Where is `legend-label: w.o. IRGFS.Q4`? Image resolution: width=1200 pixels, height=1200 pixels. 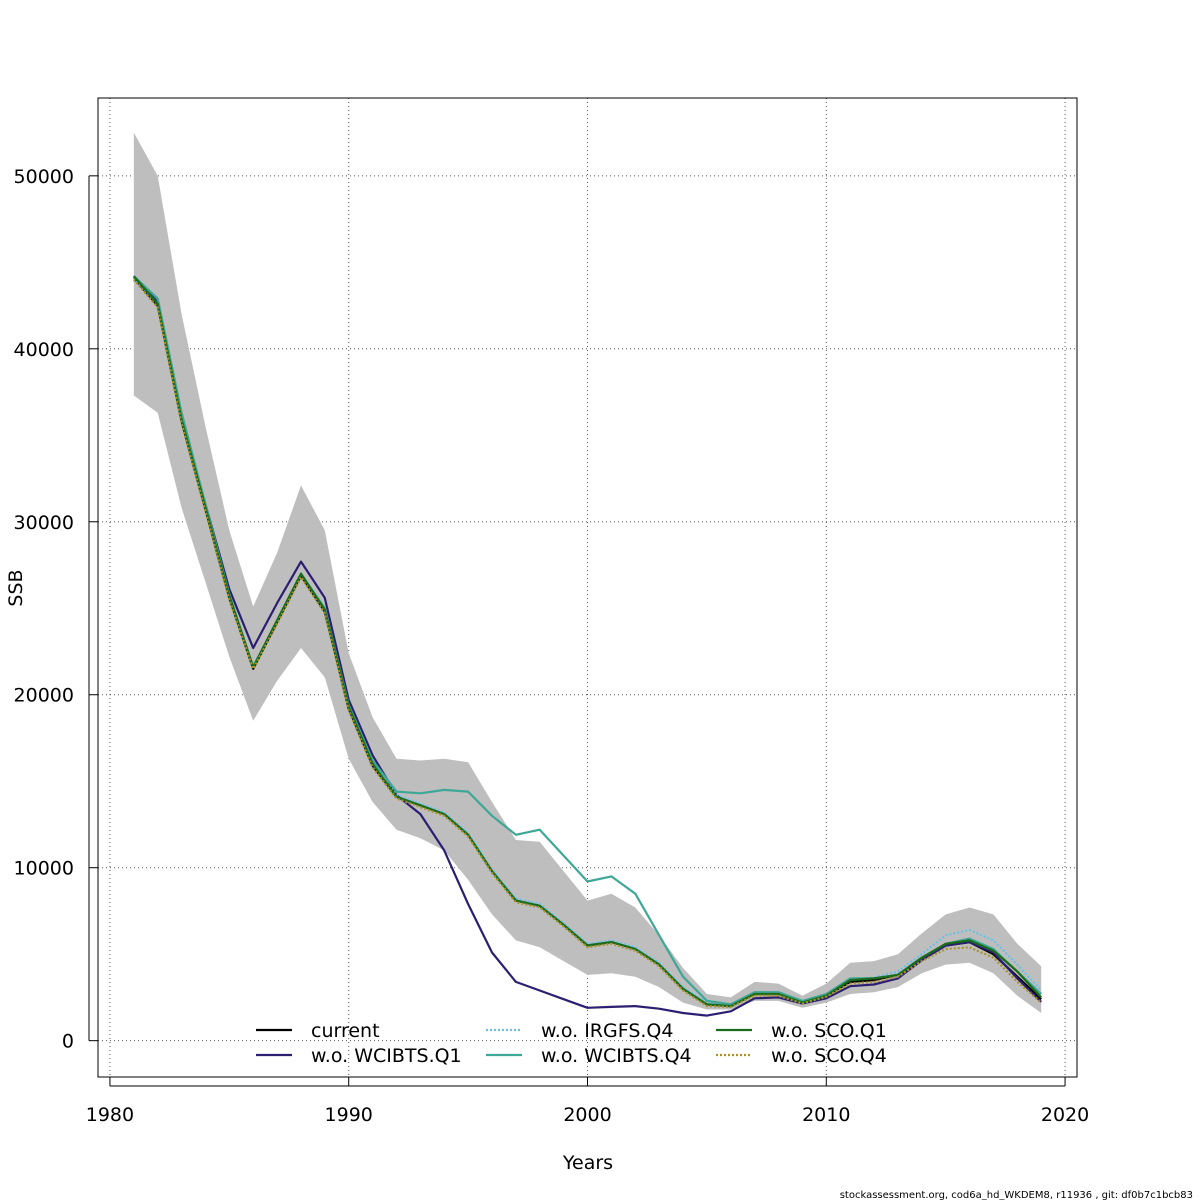
legend-label: w.o. IRGFS.Q4 is located at coordinates (607, 1031).